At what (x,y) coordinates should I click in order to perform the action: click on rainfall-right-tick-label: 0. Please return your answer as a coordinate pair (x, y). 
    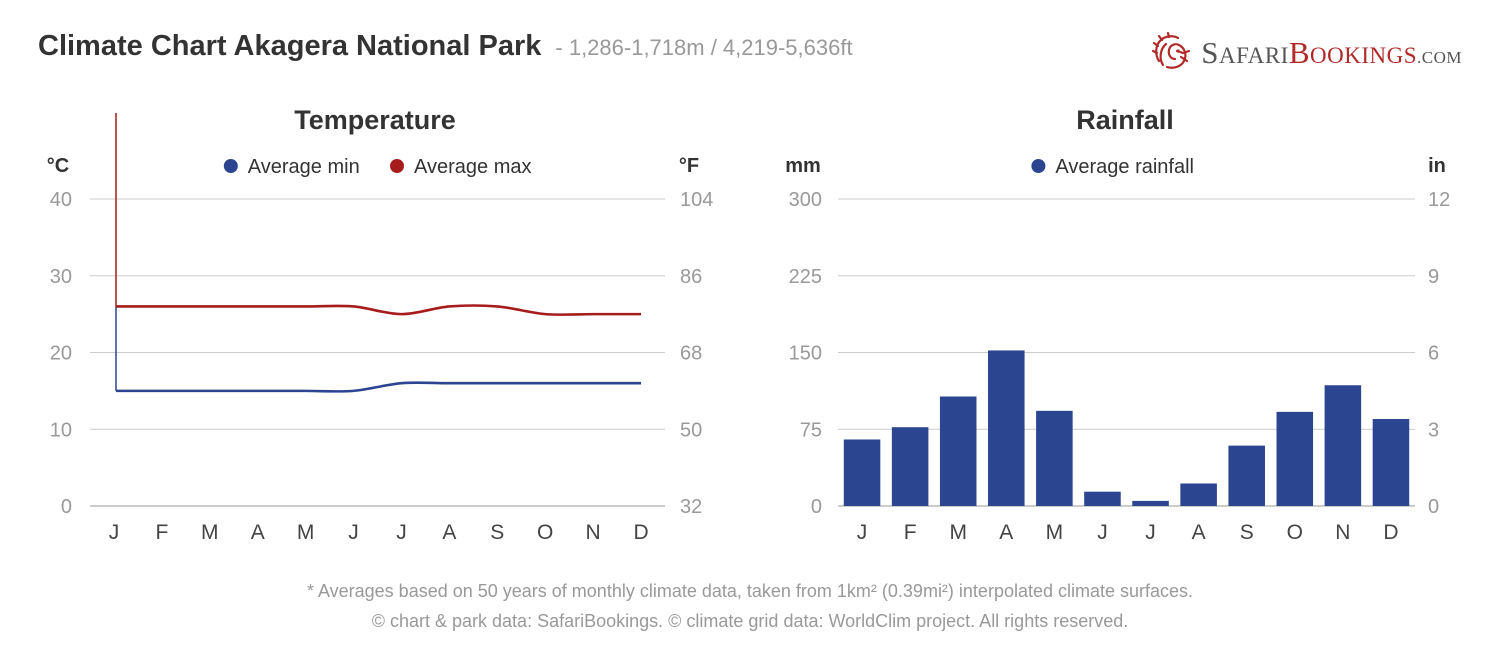
    Looking at the image, I should click on (1433, 507).